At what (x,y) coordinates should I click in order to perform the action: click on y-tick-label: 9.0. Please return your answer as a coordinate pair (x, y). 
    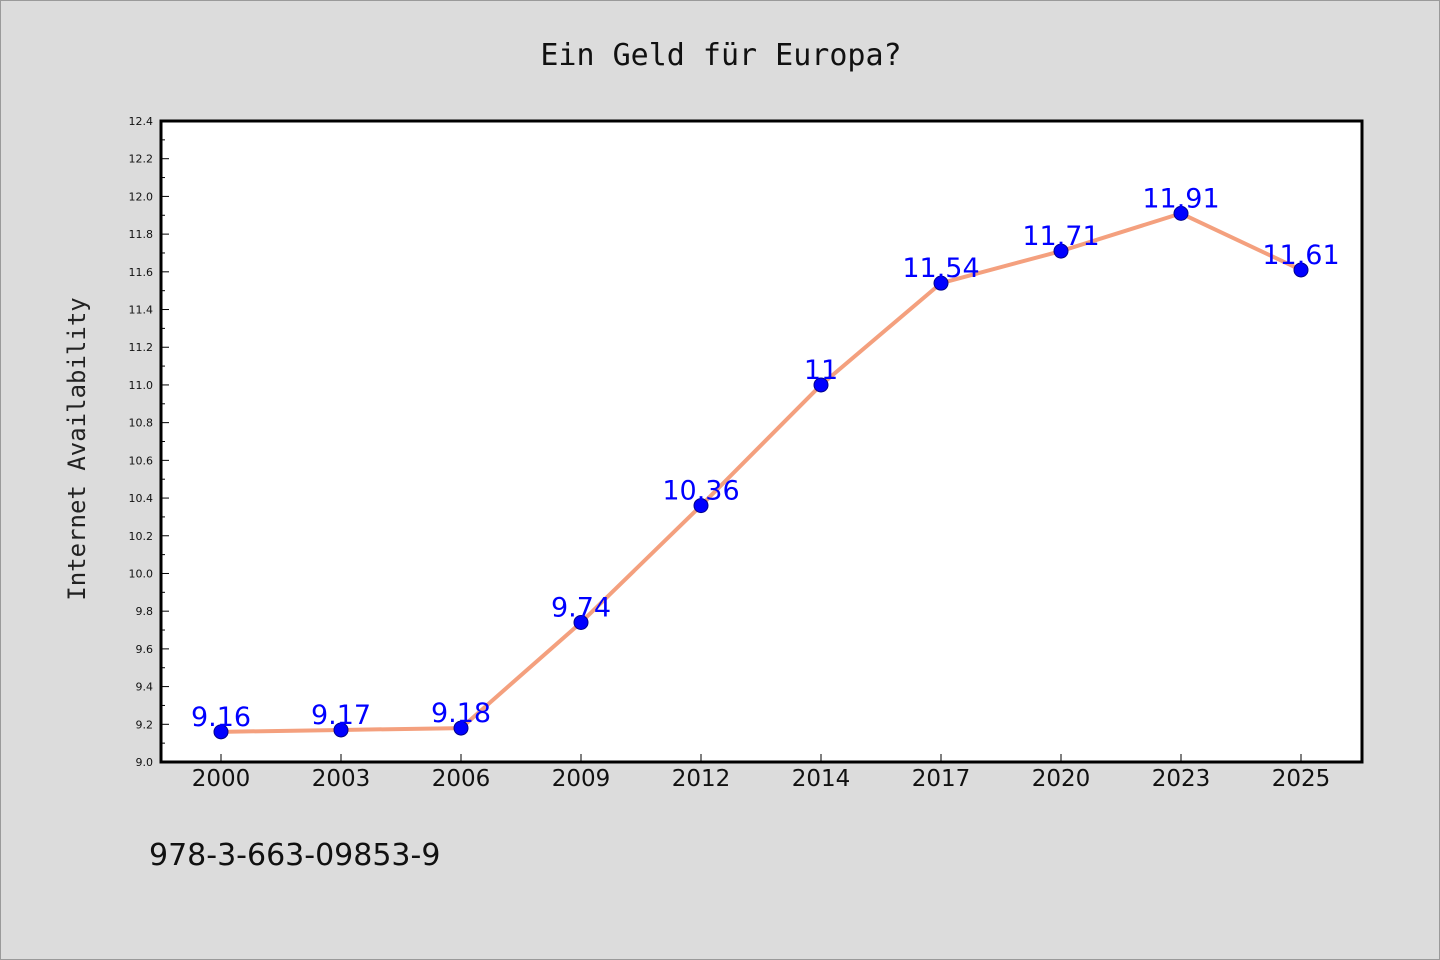
    Looking at the image, I should click on (145, 762).